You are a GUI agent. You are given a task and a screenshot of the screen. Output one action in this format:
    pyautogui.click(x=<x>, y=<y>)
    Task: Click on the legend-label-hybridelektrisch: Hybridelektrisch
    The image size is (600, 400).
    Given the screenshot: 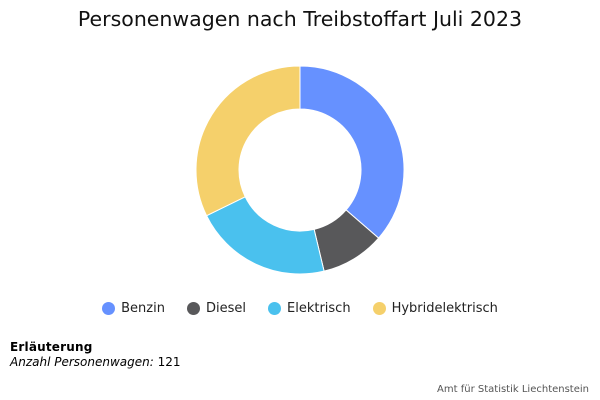 What is the action you would take?
    pyautogui.click(x=444, y=308)
    